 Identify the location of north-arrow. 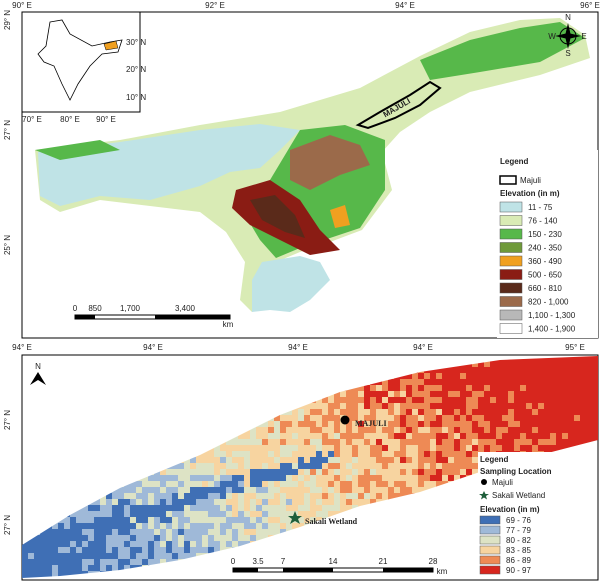
(38, 378).